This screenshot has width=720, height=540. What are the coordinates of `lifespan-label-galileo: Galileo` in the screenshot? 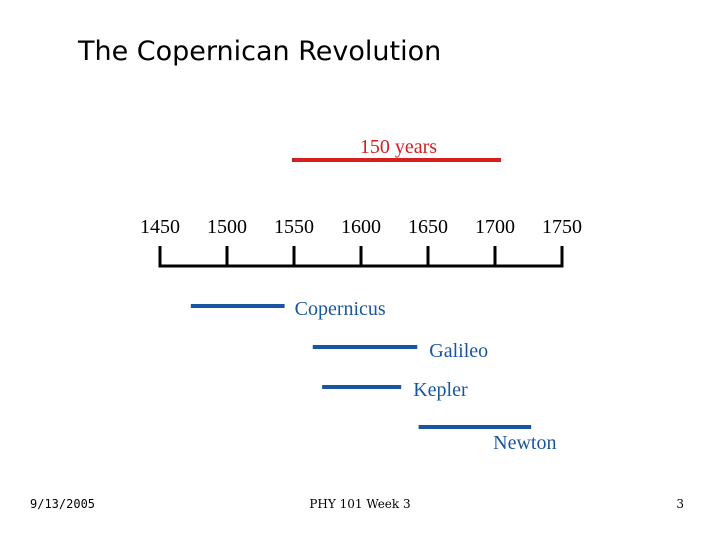 It's located at (458, 351).